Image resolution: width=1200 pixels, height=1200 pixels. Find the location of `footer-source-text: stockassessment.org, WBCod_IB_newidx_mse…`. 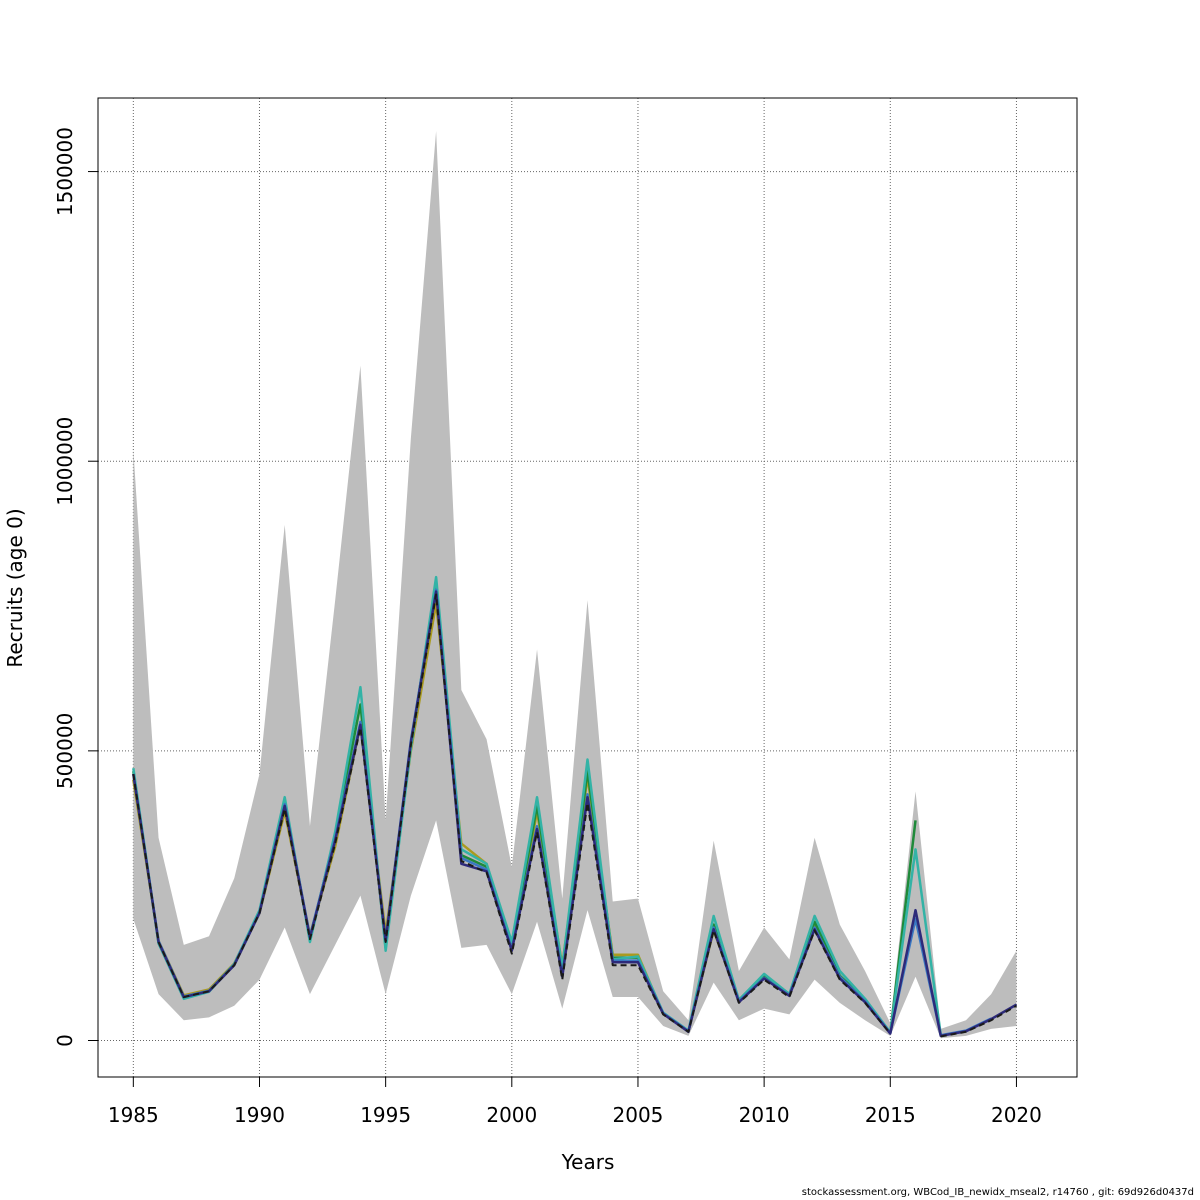

footer-source-text: stockassessment.org, WBCod_IB_newidx_mse… is located at coordinates (997, 1192).